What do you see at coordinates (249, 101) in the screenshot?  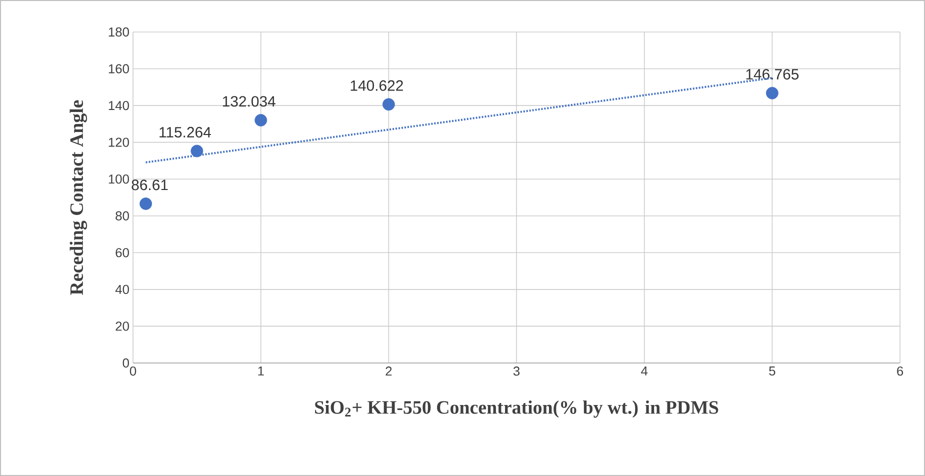 I see `data-label: 132.034` at bounding box center [249, 101].